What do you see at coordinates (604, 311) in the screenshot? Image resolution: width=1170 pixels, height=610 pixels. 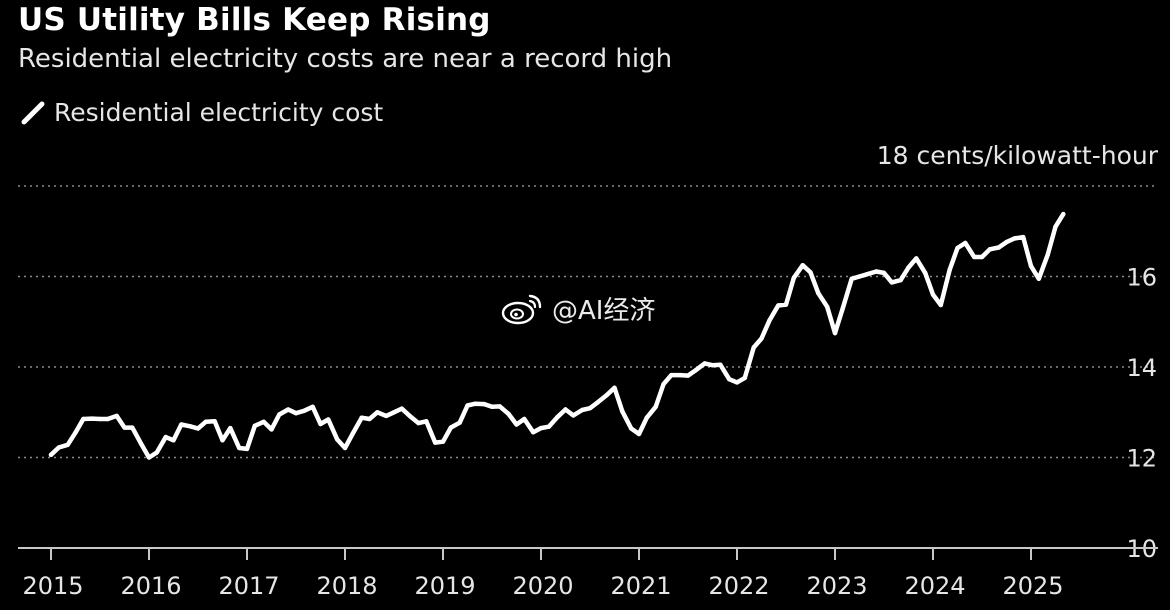 I see `watermark-text: @AI经济` at bounding box center [604, 311].